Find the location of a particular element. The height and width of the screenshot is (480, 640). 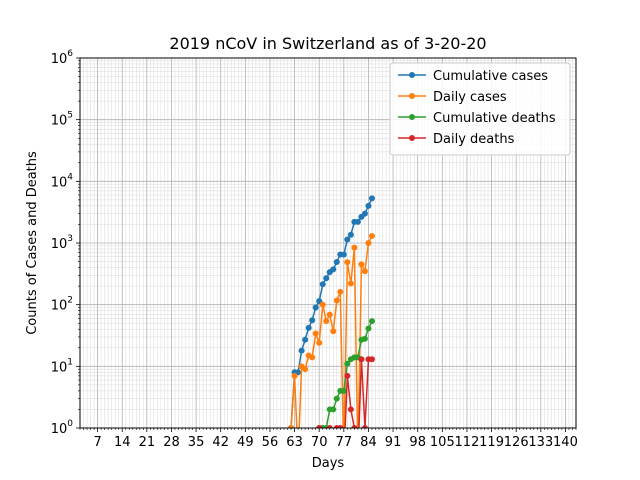

x-tick-label: 14 is located at coordinates (122, 442).